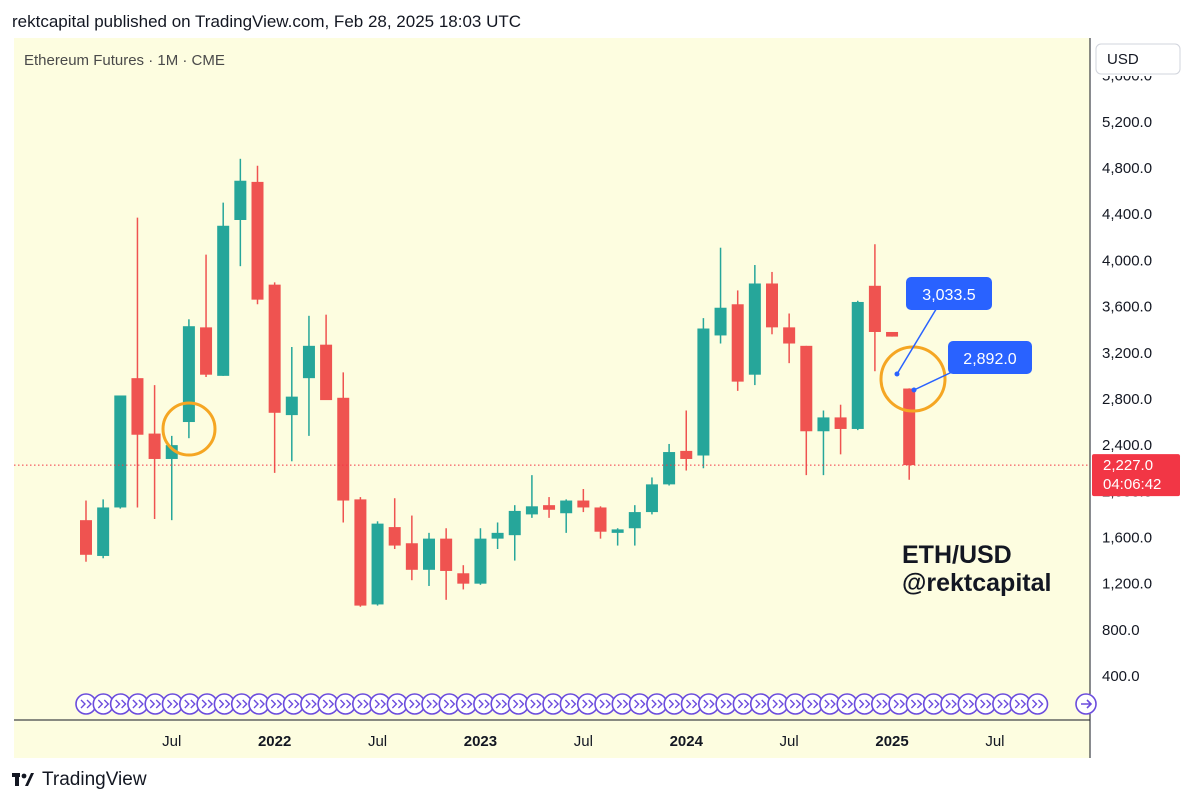  What do you see at coordinates (1128, 465) in the screenshot?
I see `last-price-value: 2,227.0` at bounding box center [1128, 465].